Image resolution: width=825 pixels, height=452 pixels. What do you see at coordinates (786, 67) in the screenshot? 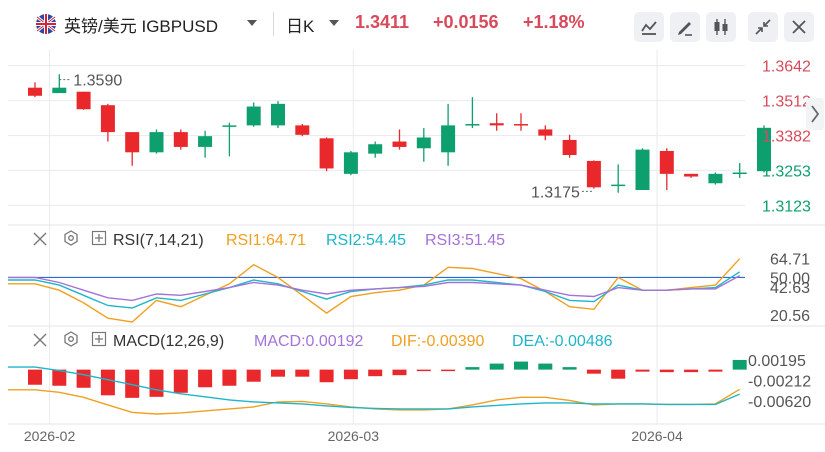
I see `price-tick-label: 1.3642` at bounding box center [786, 67].